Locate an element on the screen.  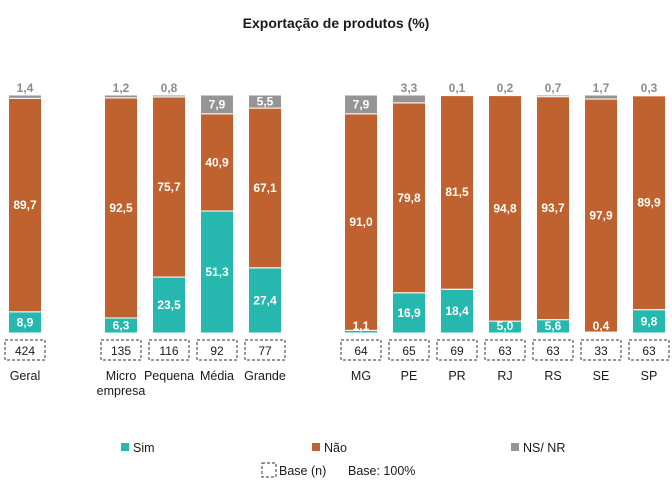
base-n-11: 63 is located at coordinates (649, 351).